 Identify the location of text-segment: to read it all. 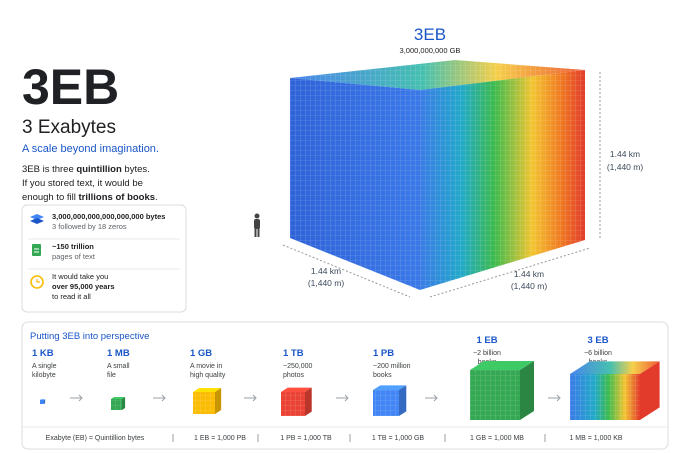
(71, 296).